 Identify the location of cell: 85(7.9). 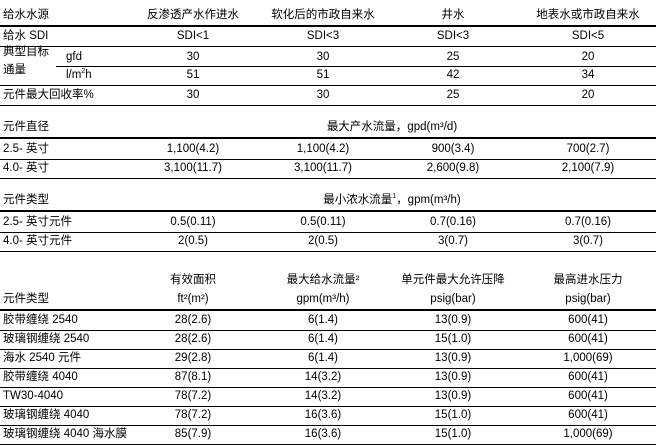
(193, 434).